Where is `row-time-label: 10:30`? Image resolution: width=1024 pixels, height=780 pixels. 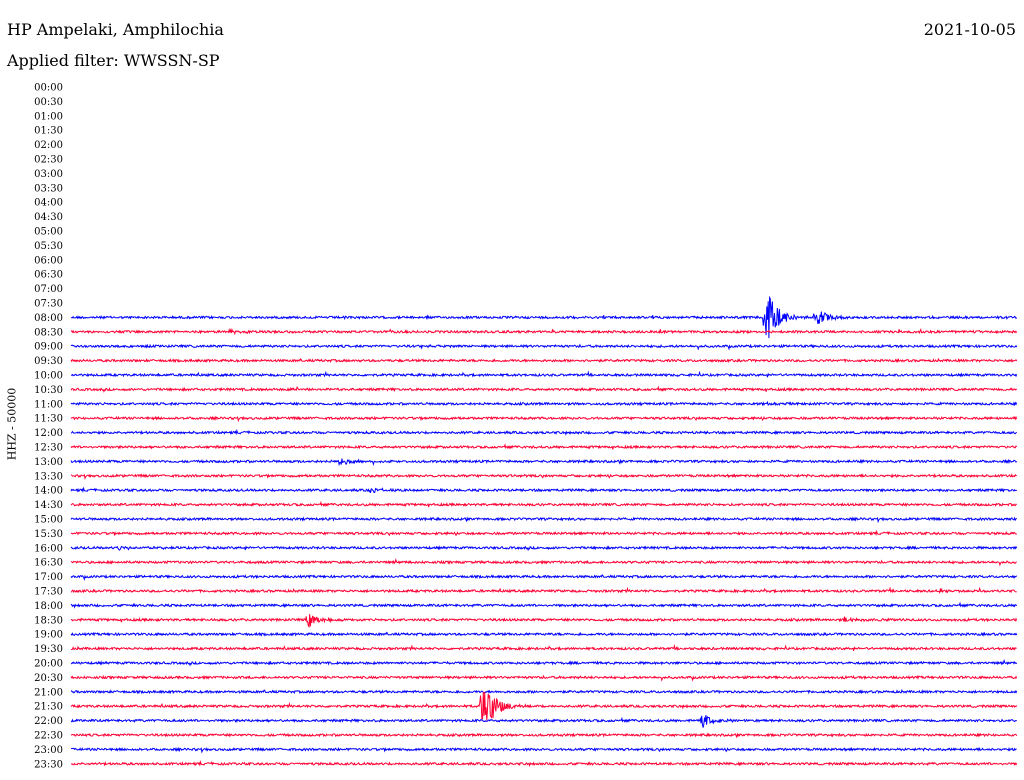 row-time-label: 10:30 is located at coordinates (48, 390).